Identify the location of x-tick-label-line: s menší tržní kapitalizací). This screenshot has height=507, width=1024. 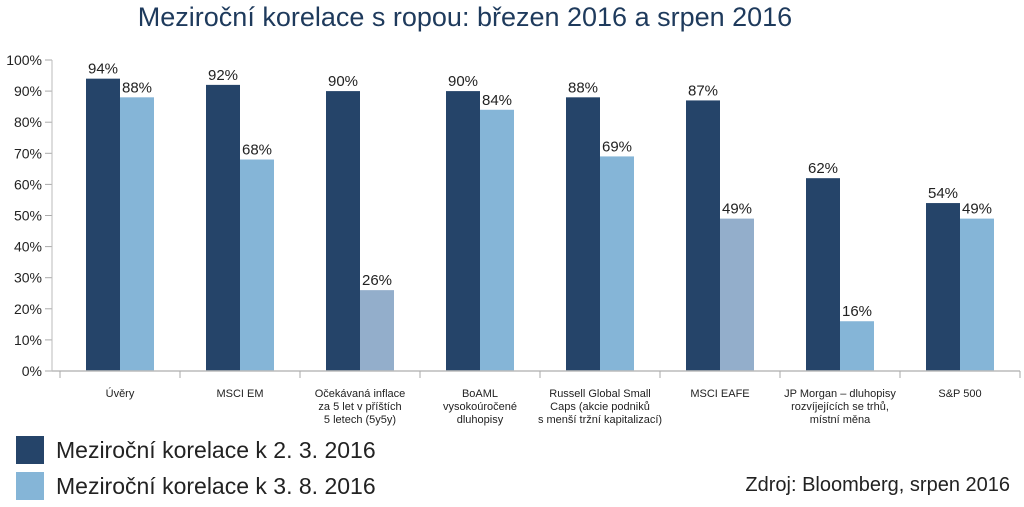
(600, 420).